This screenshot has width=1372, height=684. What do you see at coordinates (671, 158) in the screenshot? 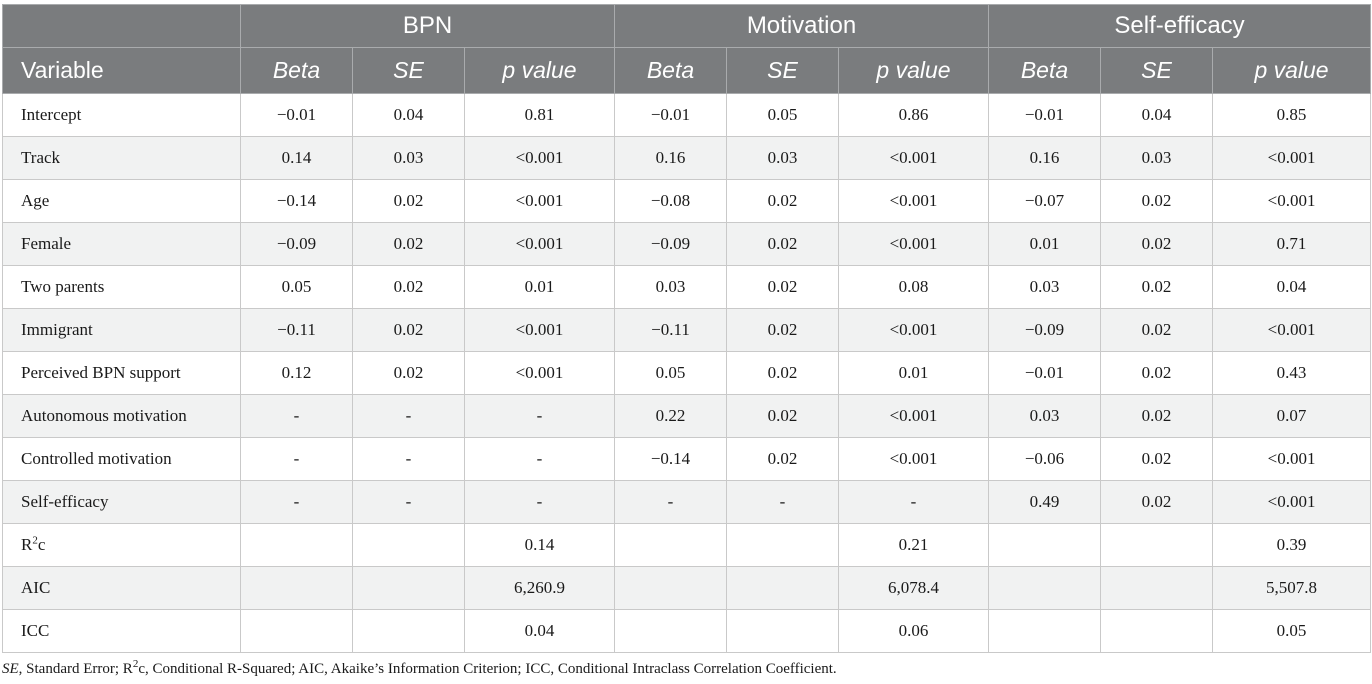
I see `table-cell: 0.16` at bounding box center [671, 158].